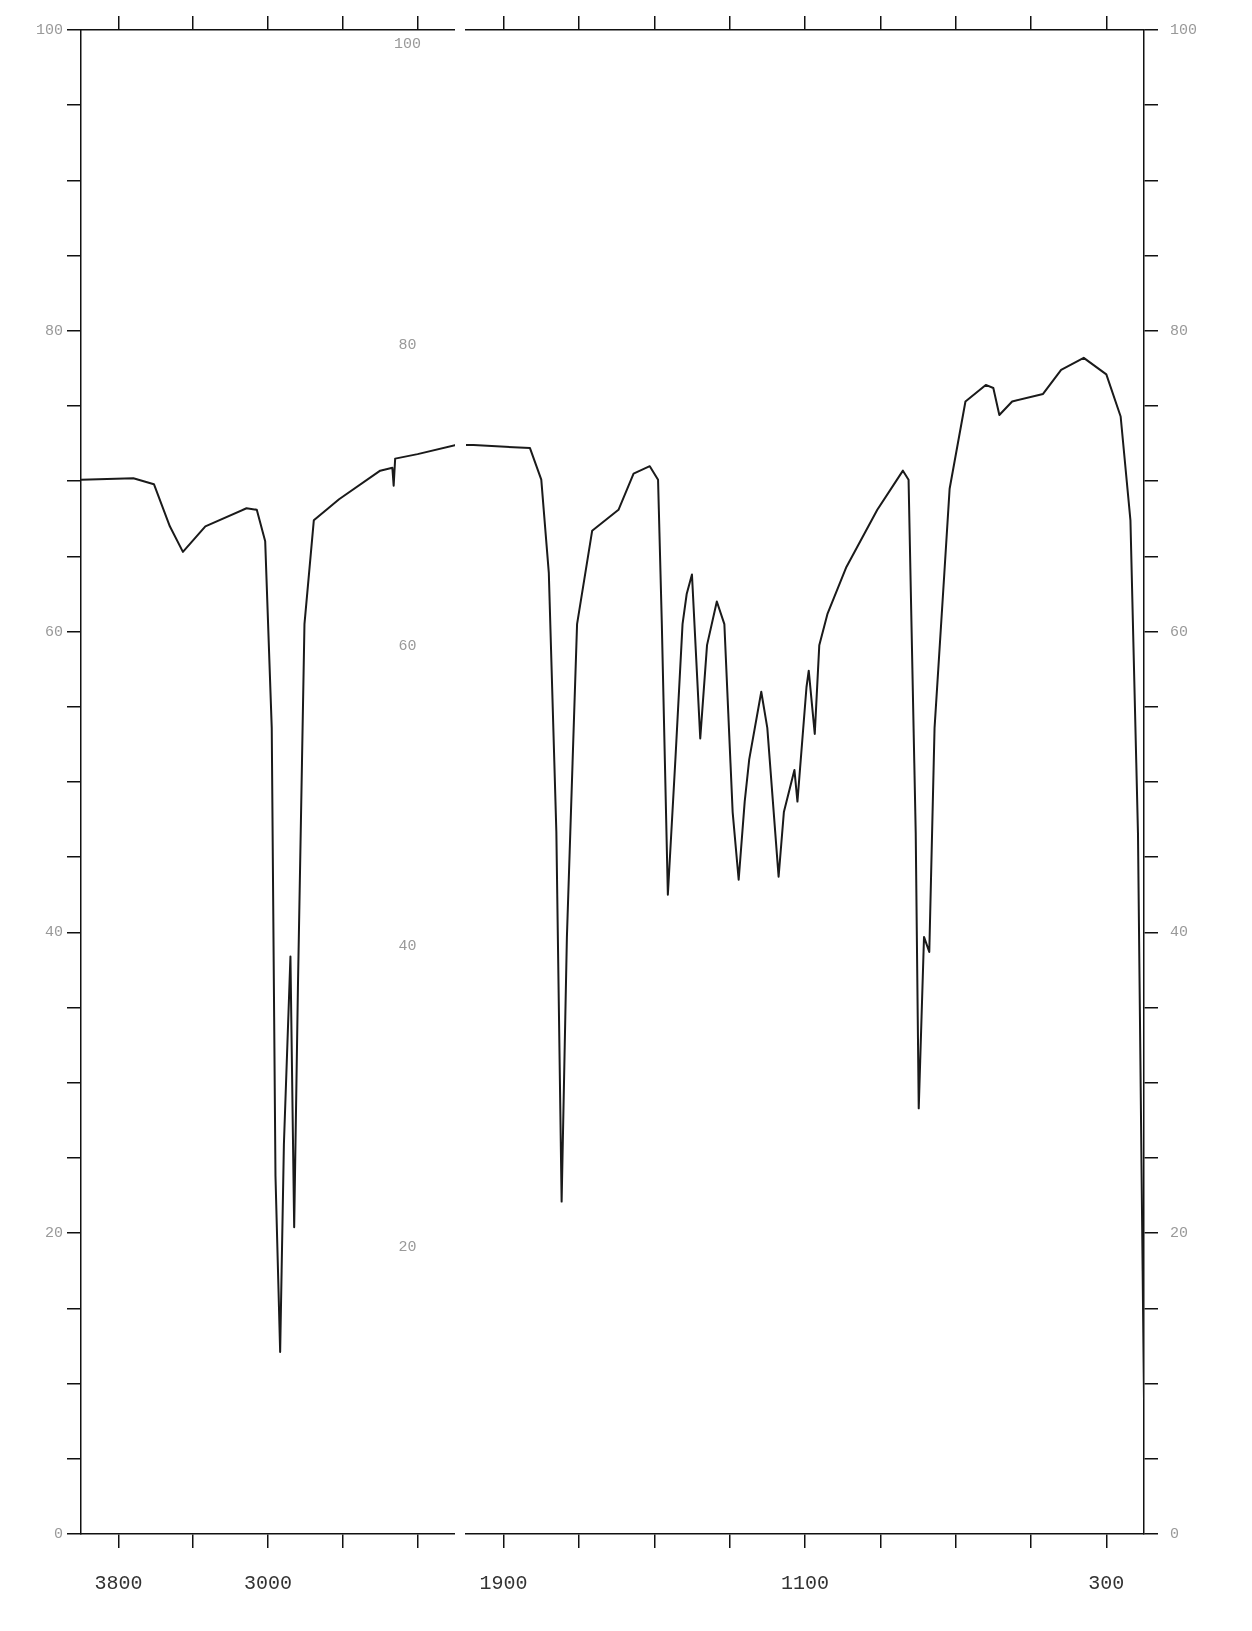 The width and height of the screenshot is (1252, 1631). What do you see at coordinates (1179, 331) in the screenshot?
I see `y2-tick-label: 80` at bounding box center [1179, 331].